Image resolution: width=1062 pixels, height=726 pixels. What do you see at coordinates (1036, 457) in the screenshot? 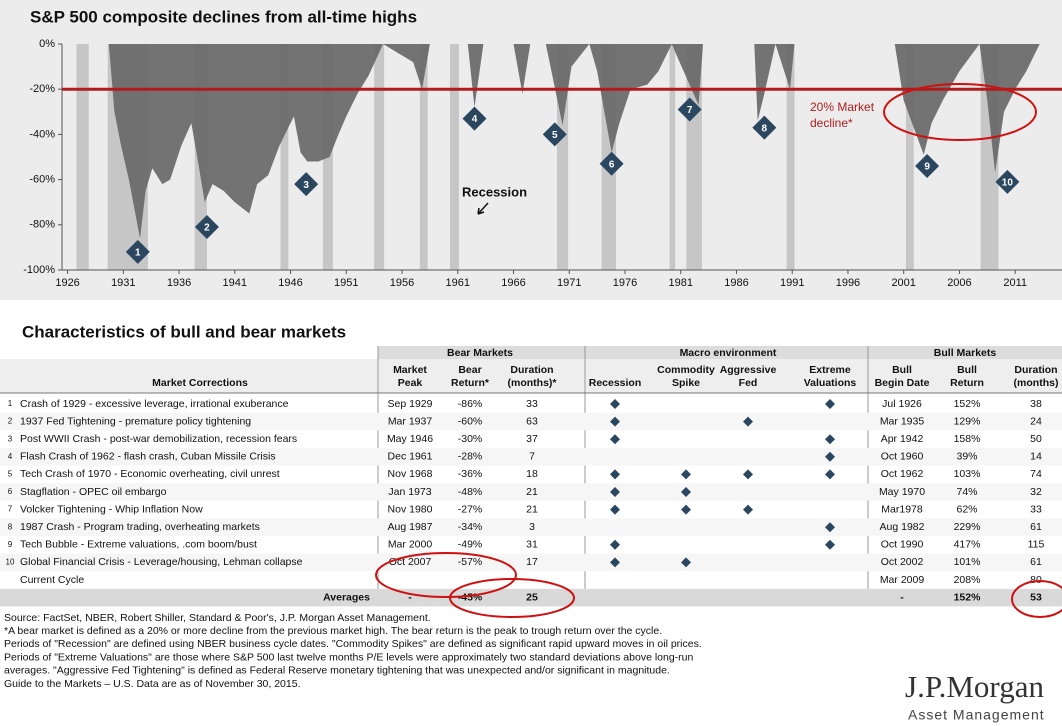
I see `cell: 14` at bounding box center [1036, 457].